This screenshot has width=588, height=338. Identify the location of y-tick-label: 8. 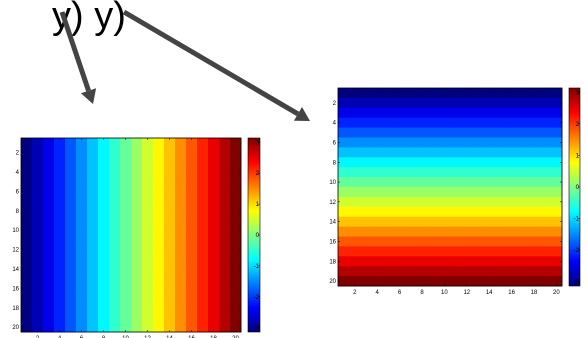
(335, 163).